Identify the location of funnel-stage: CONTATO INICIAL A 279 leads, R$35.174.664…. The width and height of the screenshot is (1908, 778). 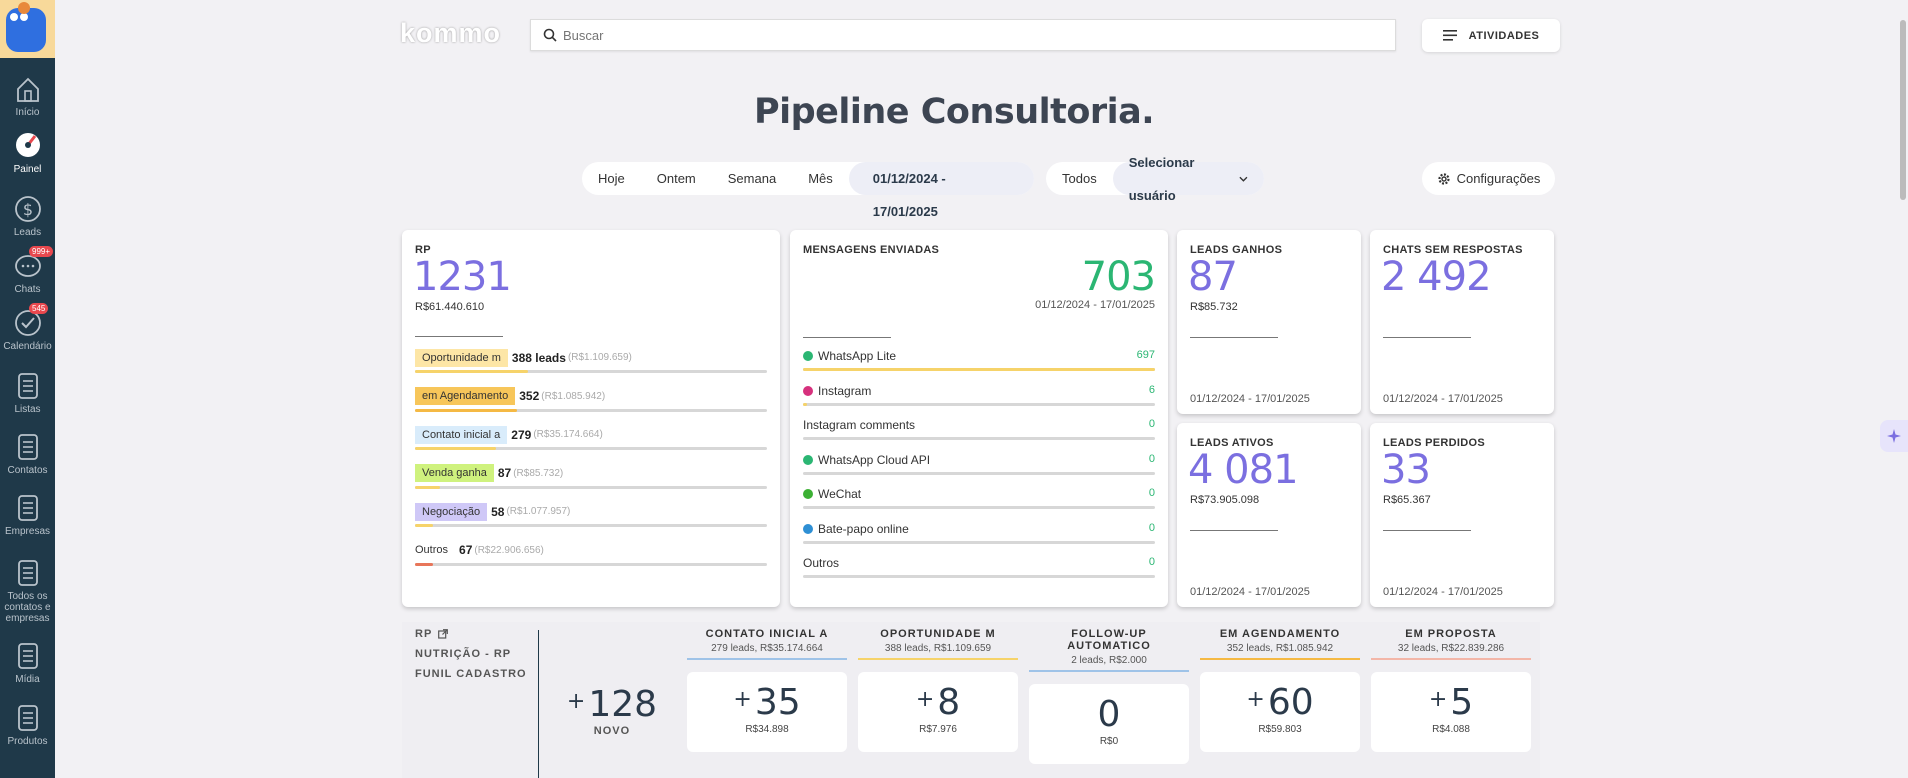
(767, 690).